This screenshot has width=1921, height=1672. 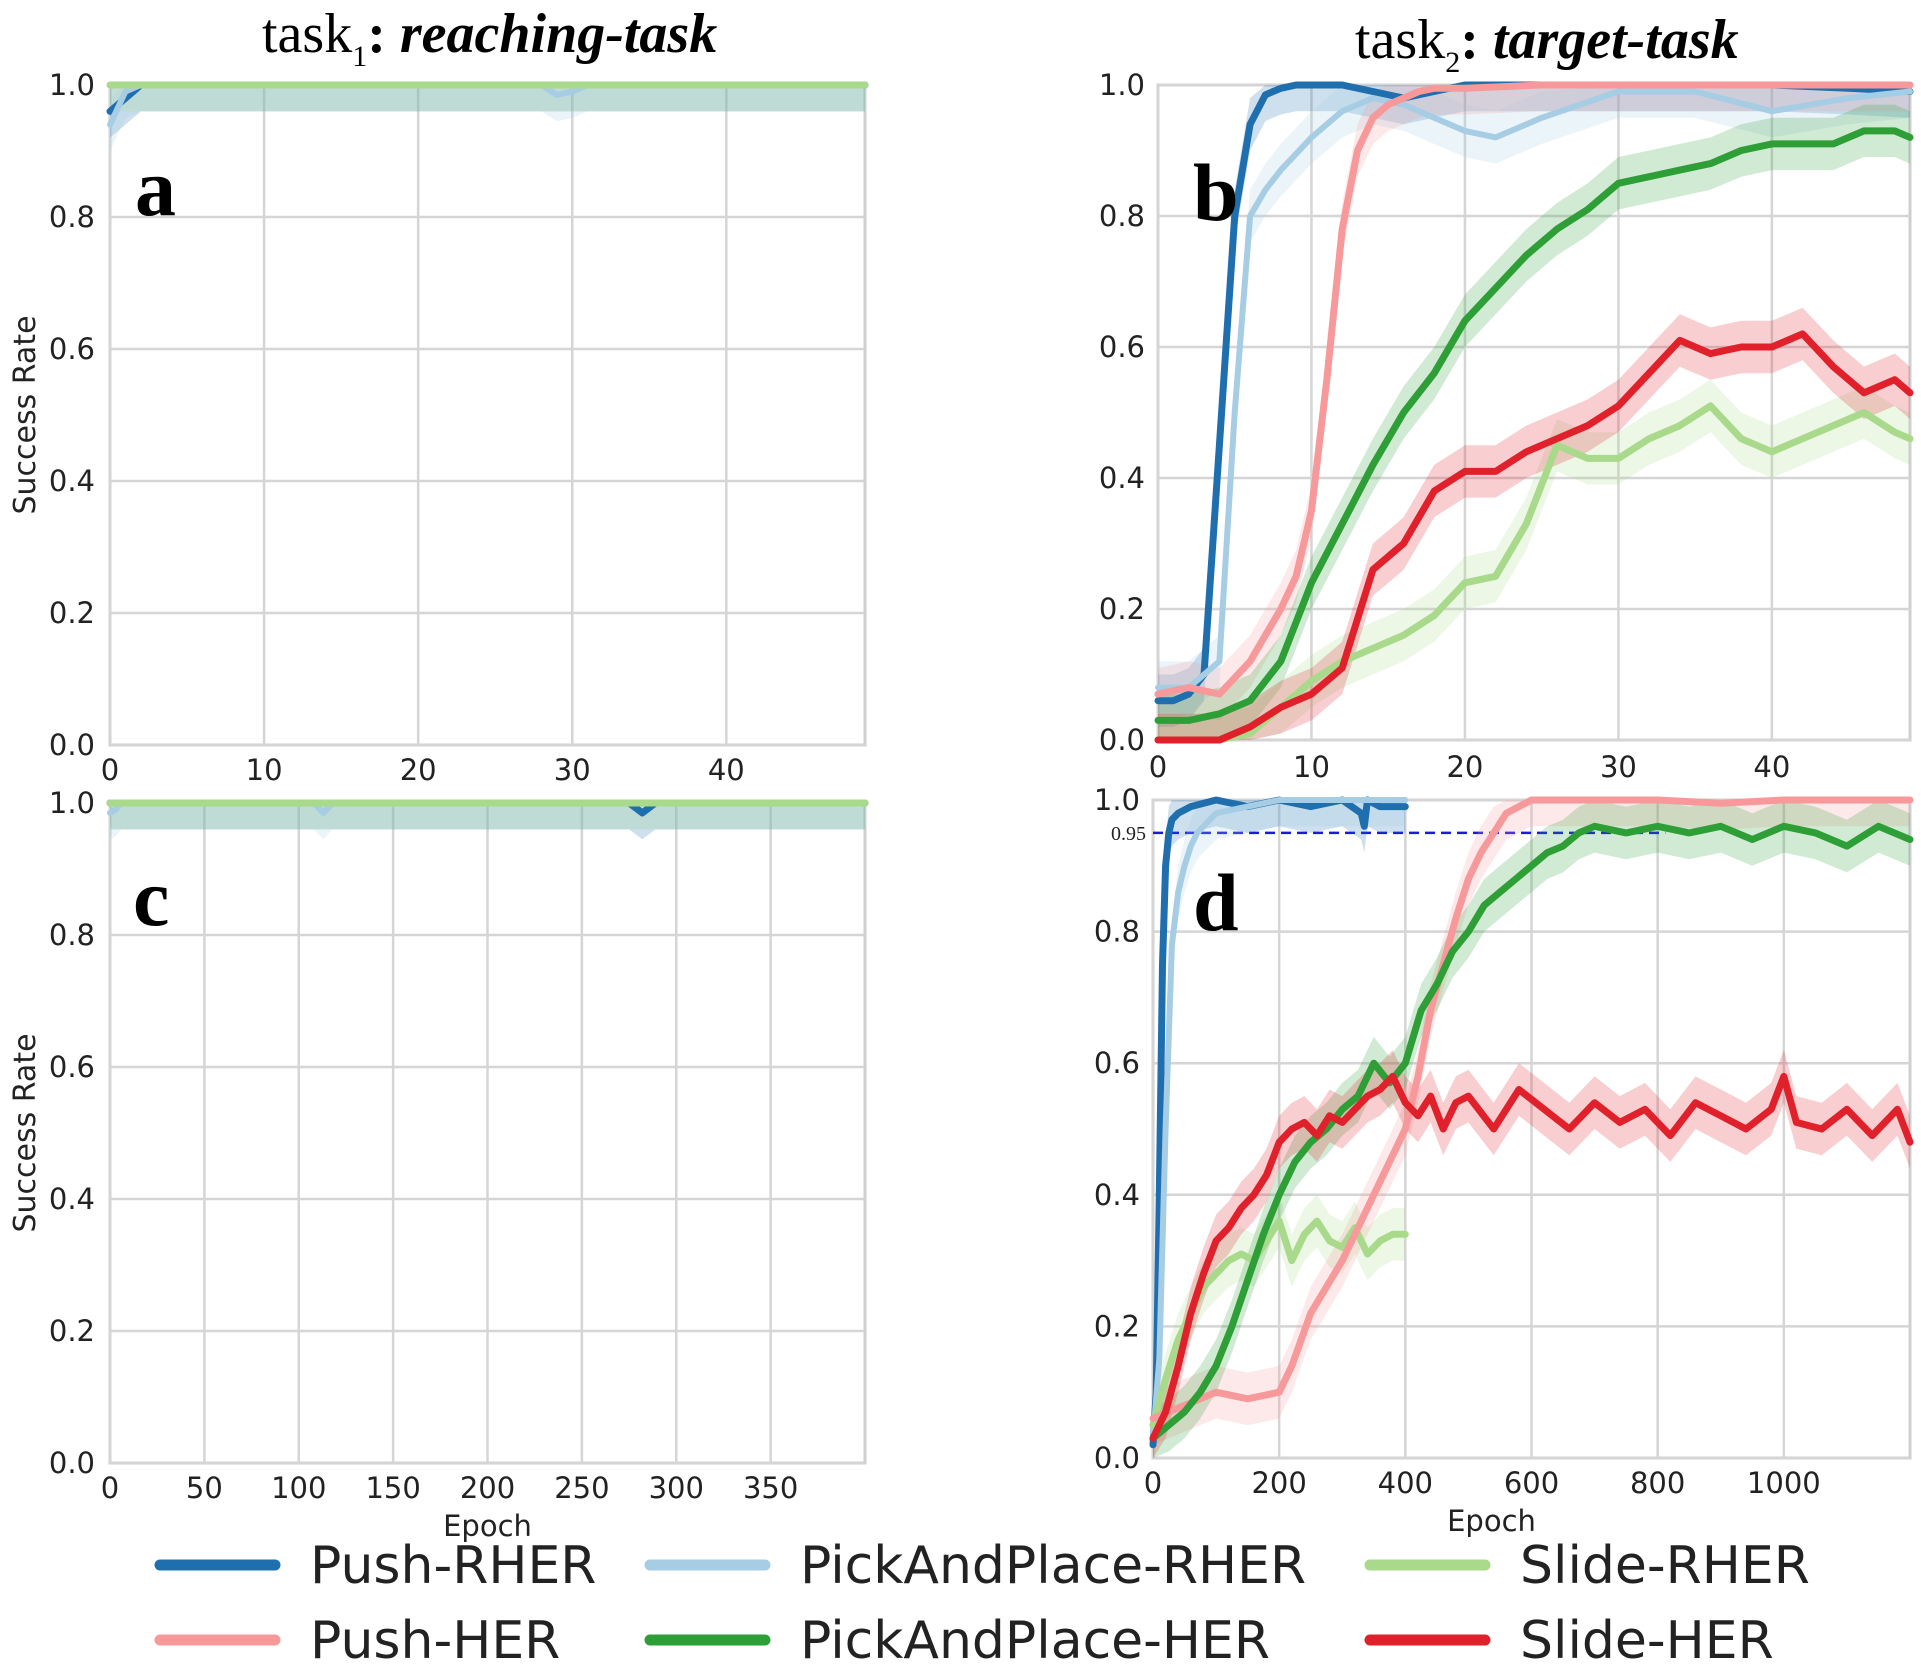 What do you see at coordinates (1405, 1483) in the screenshot?
I see `x-tick-label: 400` at bounding box center [1405, 1483].